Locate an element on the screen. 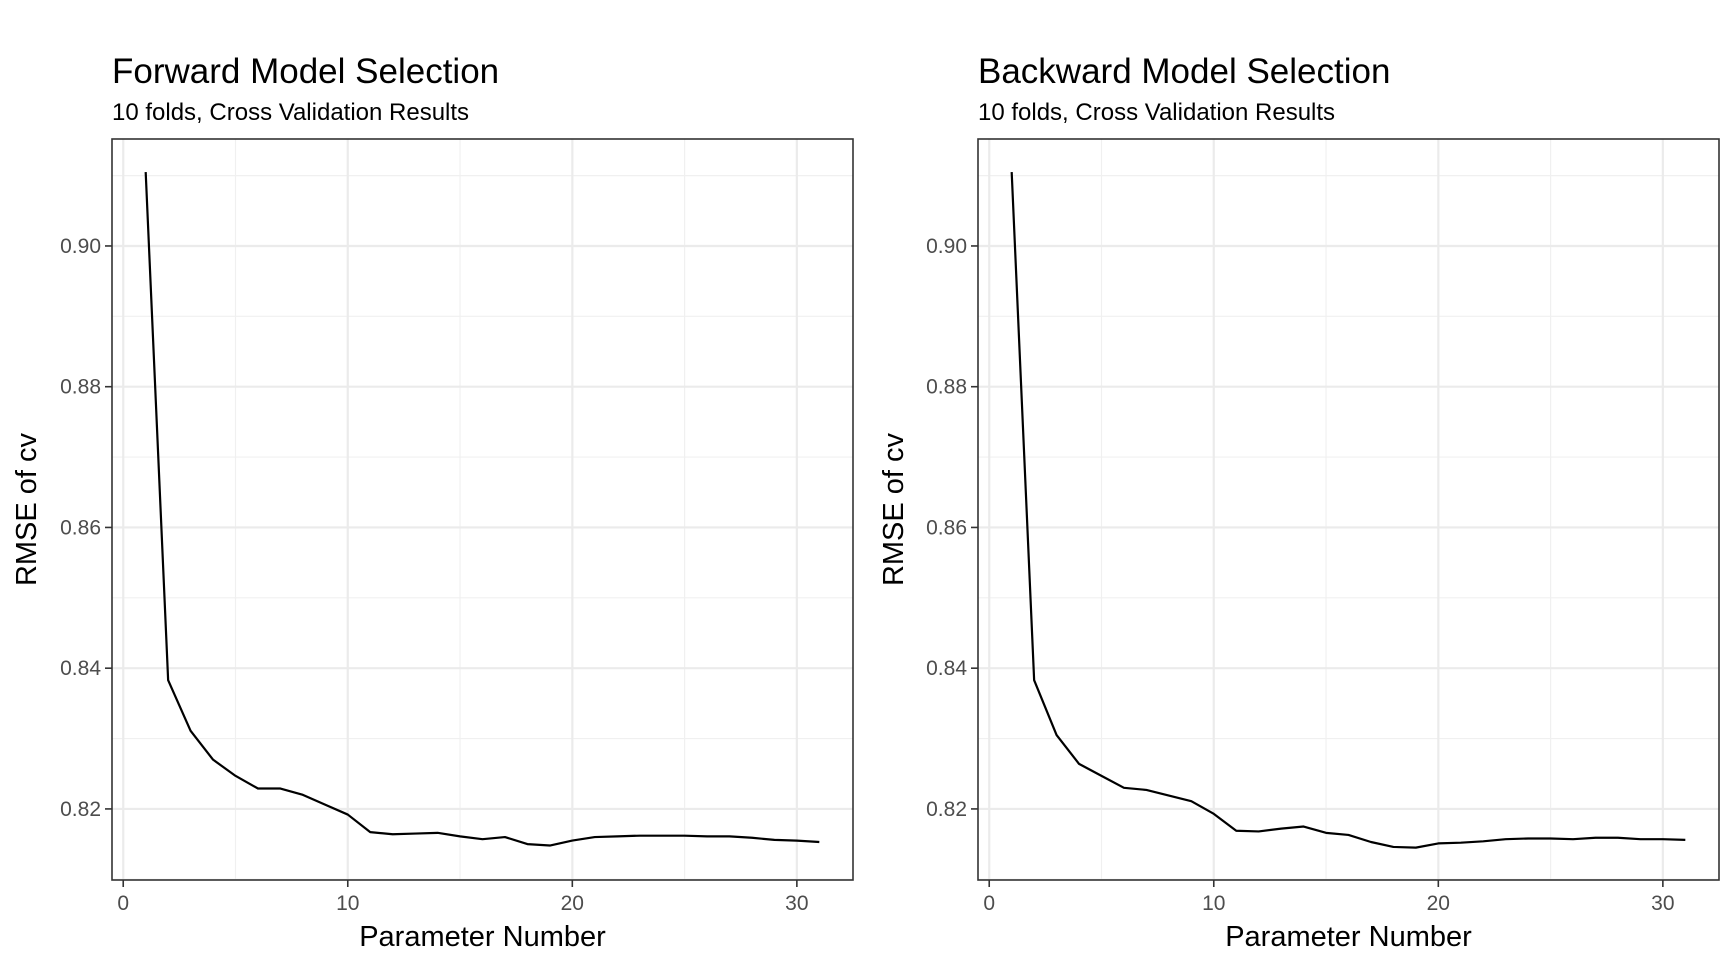 Image resolution: width=1728 pixels, height=960 pixels. chart-title: Backward Model Selection is located at coordinates (1184, 71).